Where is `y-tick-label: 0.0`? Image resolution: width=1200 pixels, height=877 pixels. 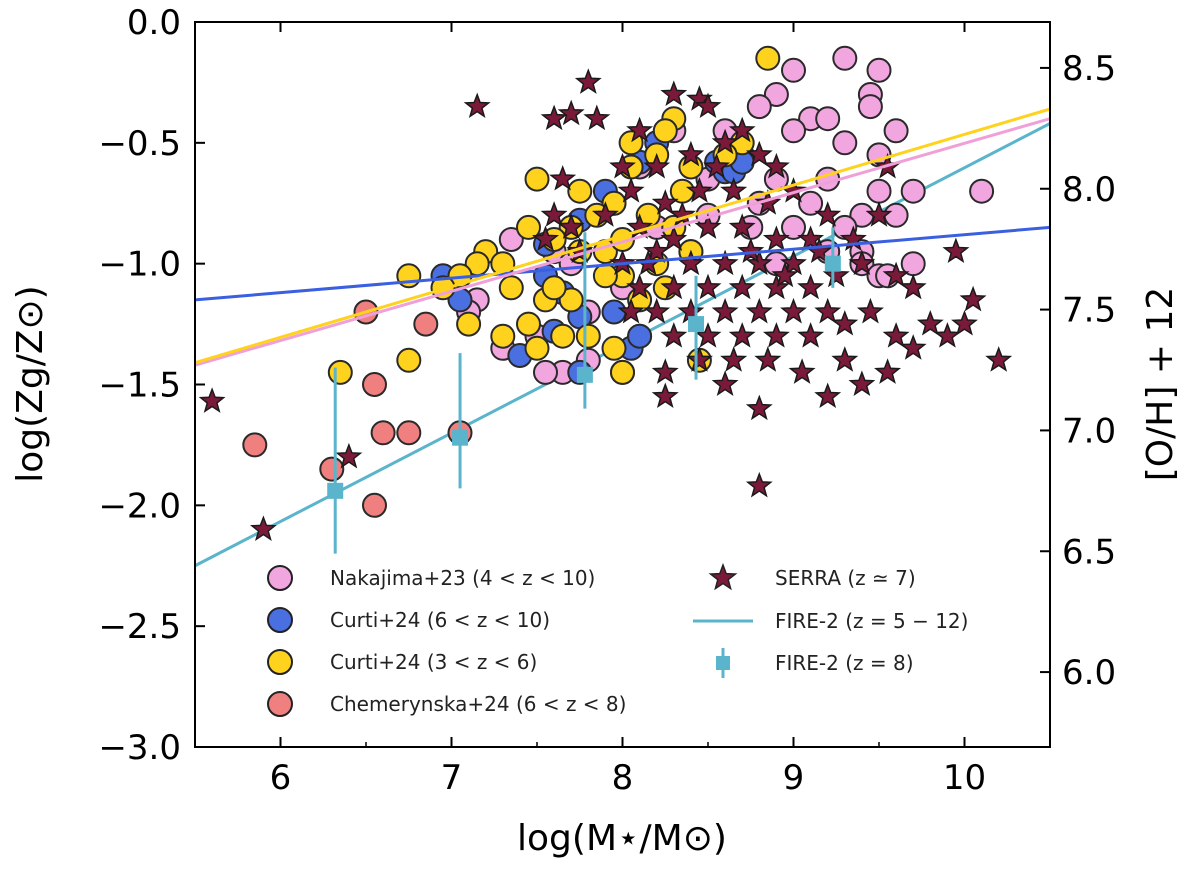
y-tick-label: 0.0 is located at coordinates (154, 23).